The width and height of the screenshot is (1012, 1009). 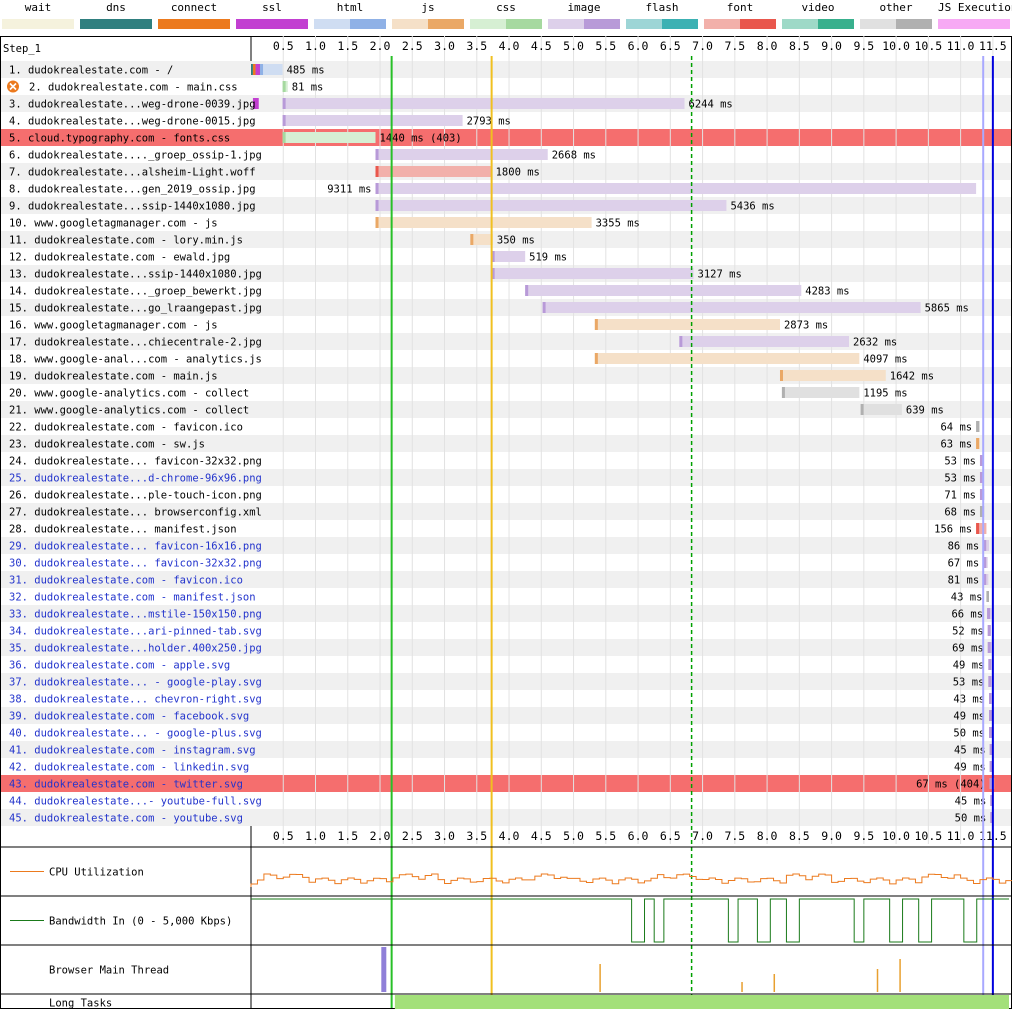 I want to click on request-label: 39. dudokrealestate.com - facebook.svg, so click(x=129, y=717).